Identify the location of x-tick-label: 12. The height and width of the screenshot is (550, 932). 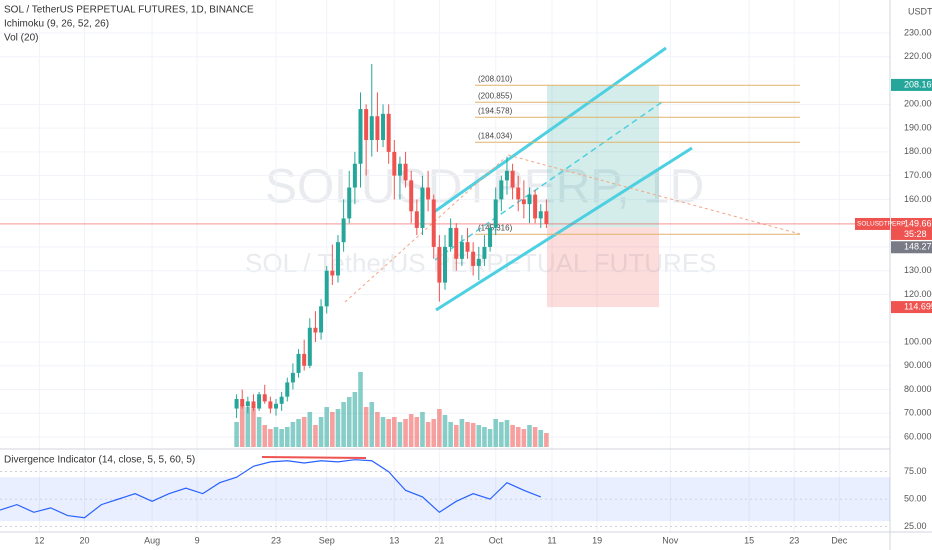
(39, 540).